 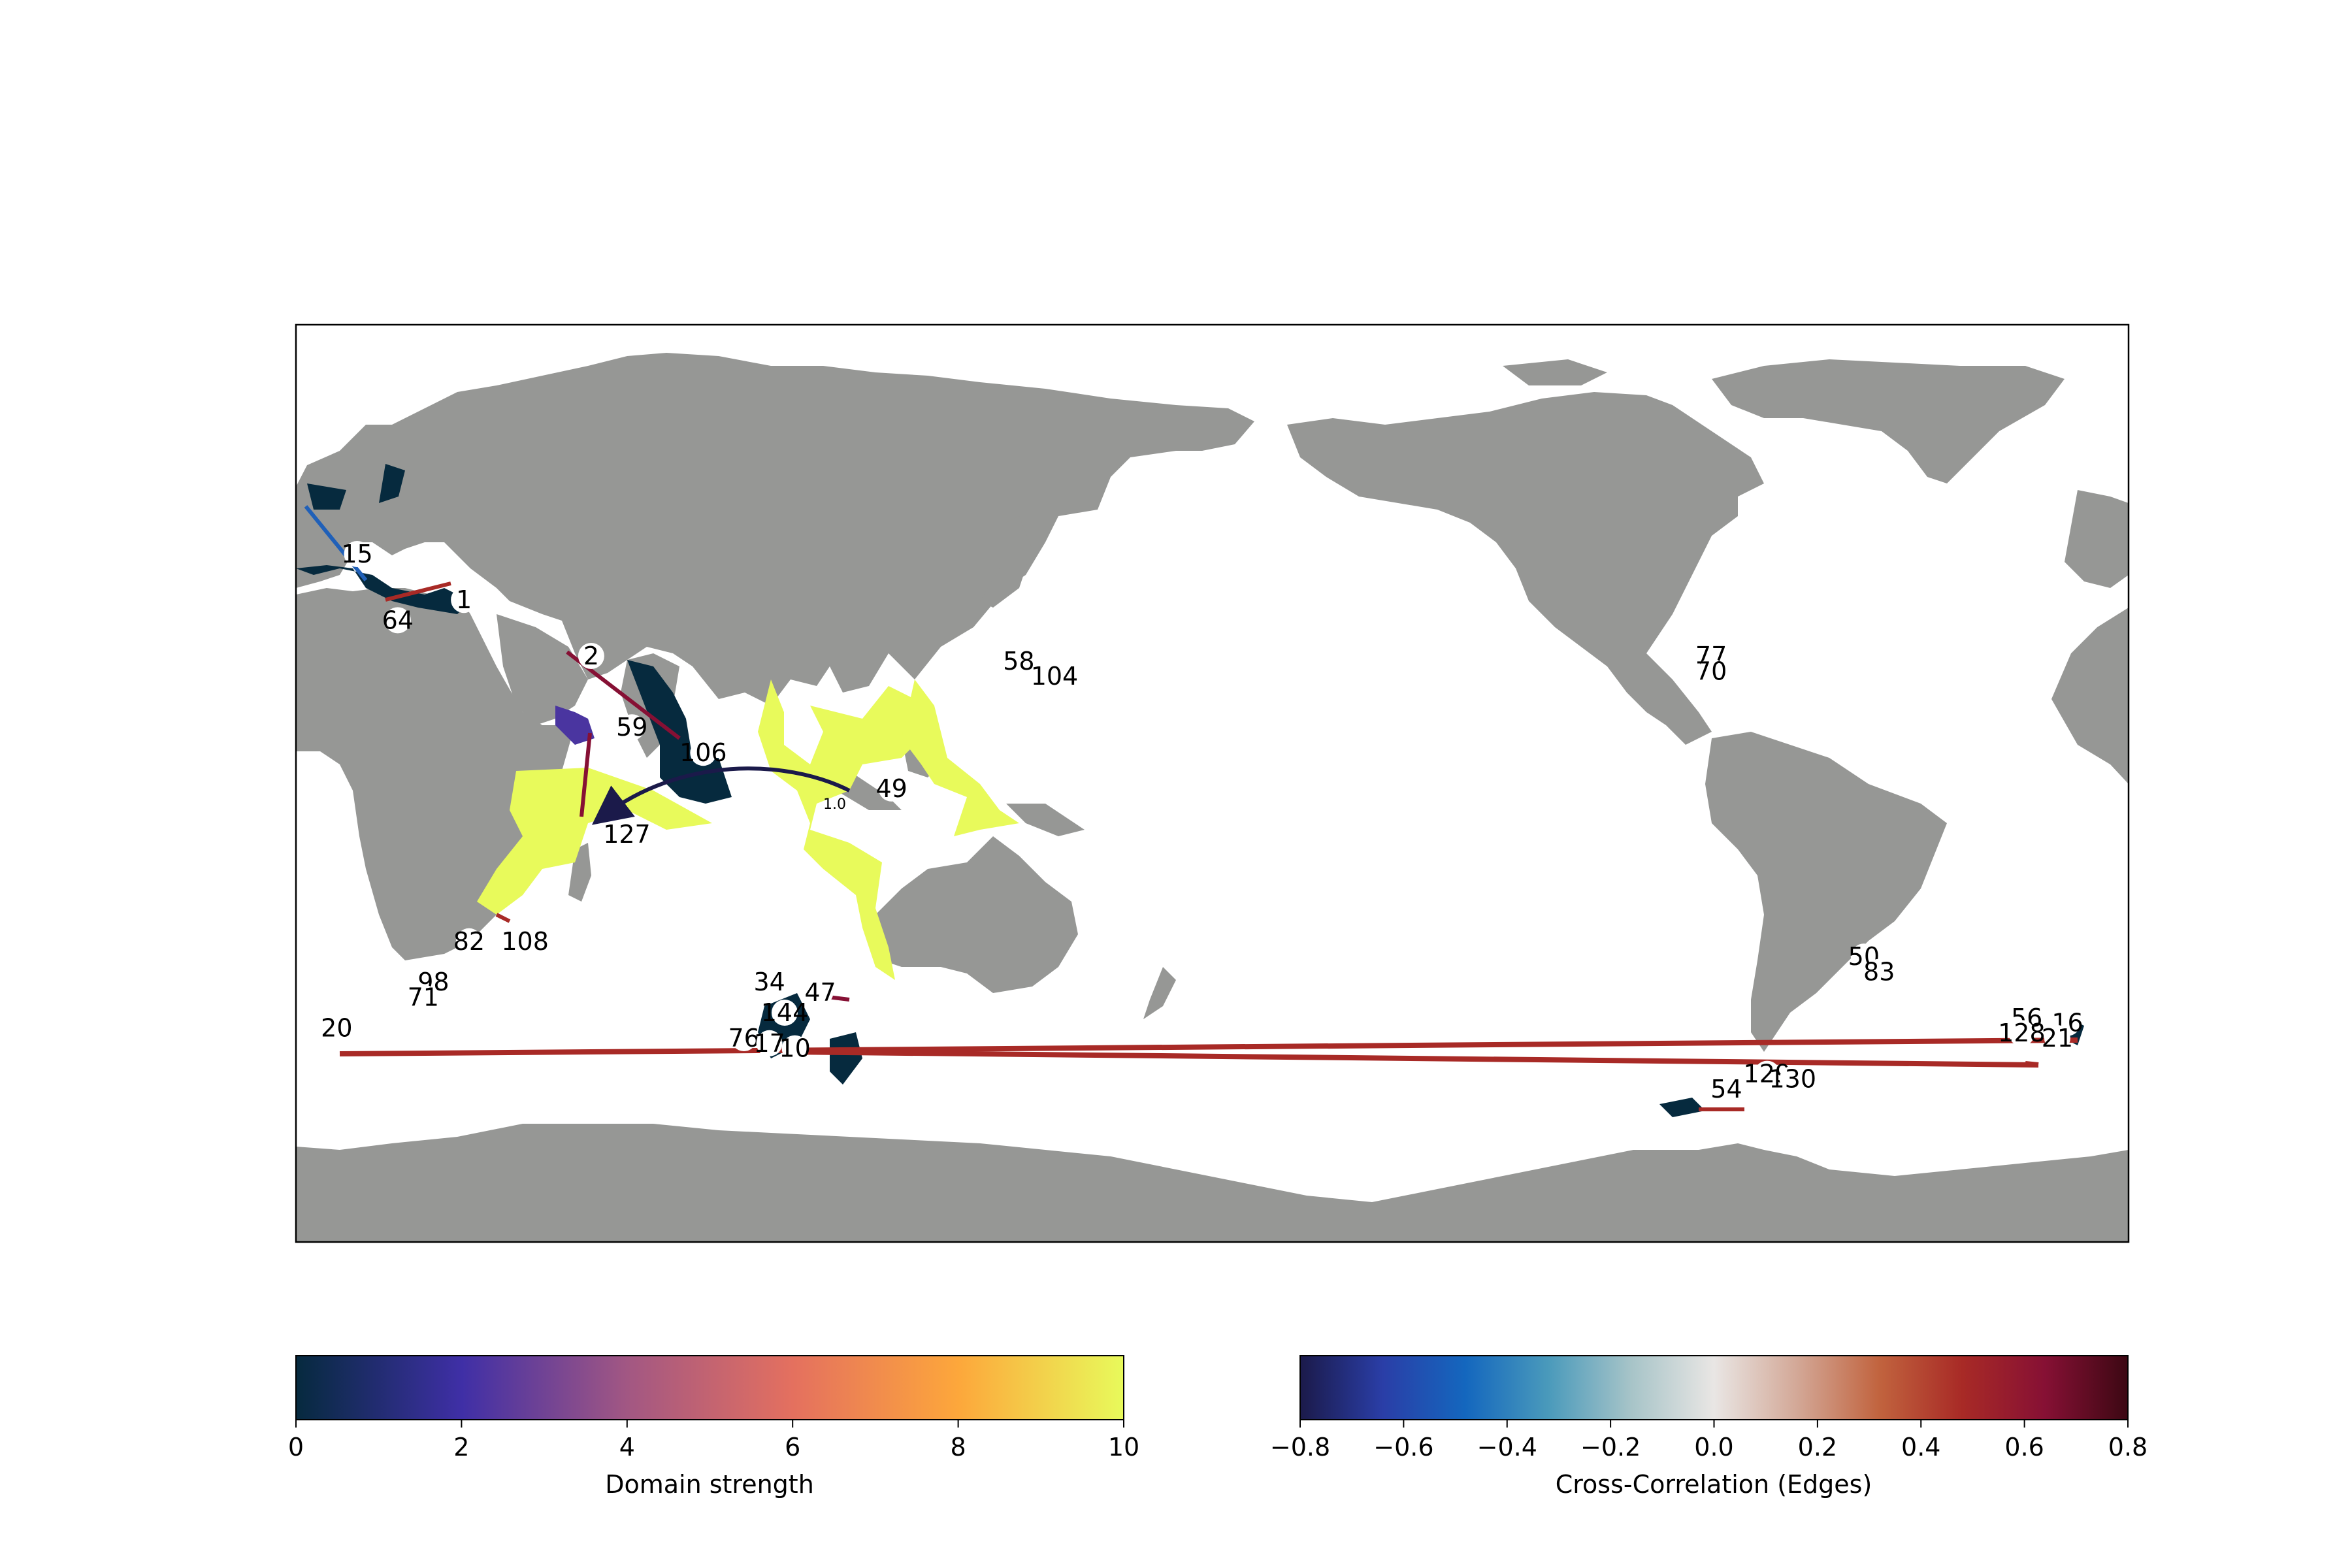 What do you see at coordinates (1006, 562) in the screenshot?
I see `land-japan` at bounding box center [1006, 562].